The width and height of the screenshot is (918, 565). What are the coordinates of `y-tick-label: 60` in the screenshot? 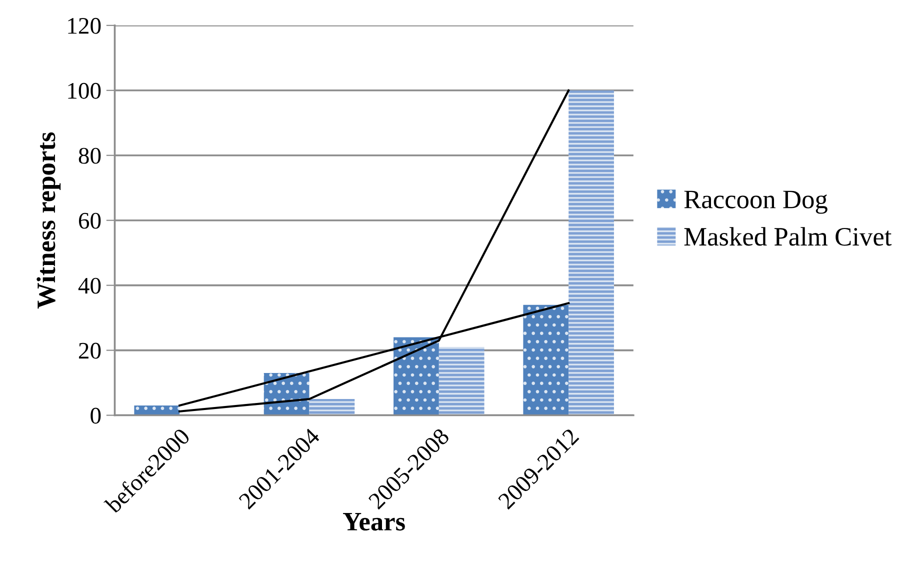 It's located at (89, 220).